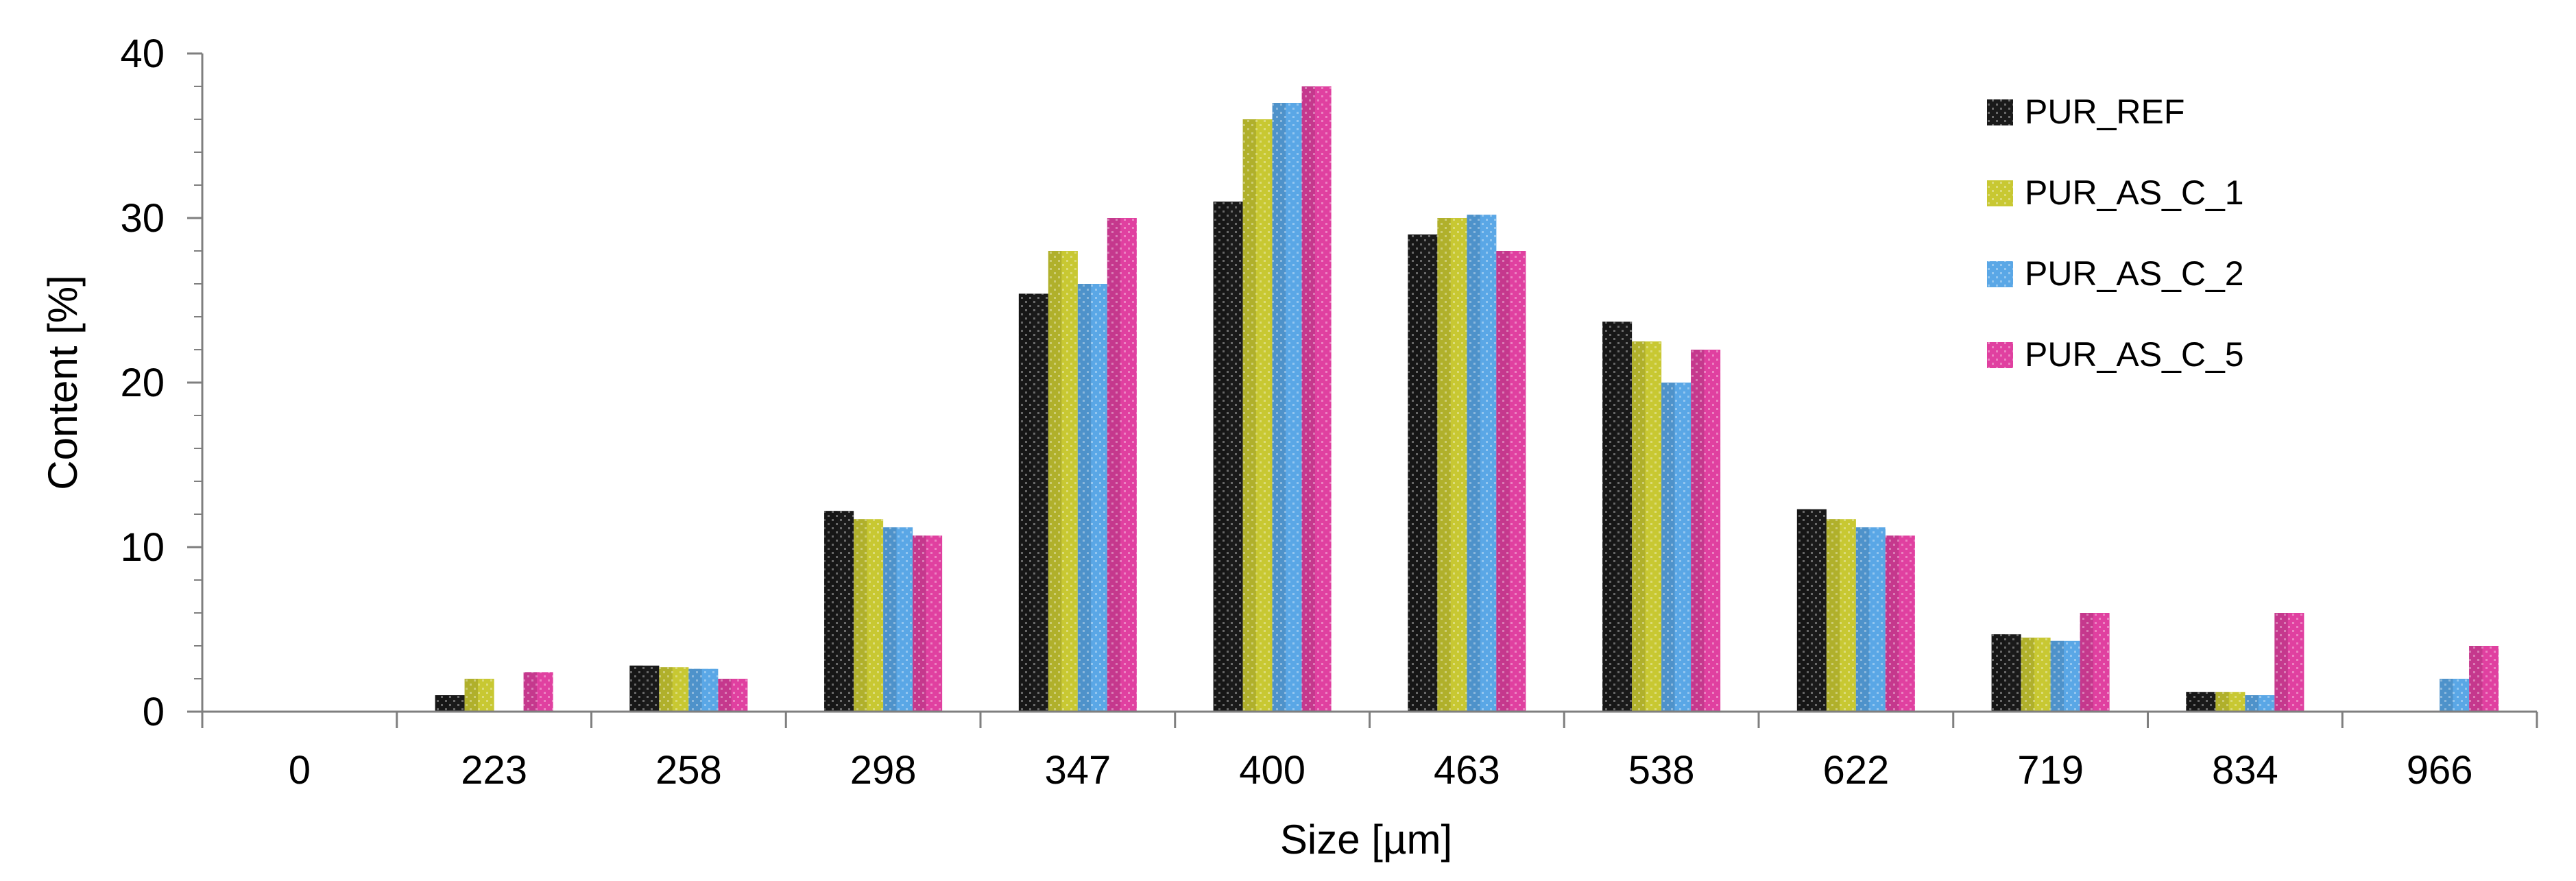 This screenshot has width=2576, height=881. Describe the element at coordinates (2245, 770) in the screenshot. I see `x-tick-label: 834` at that location.